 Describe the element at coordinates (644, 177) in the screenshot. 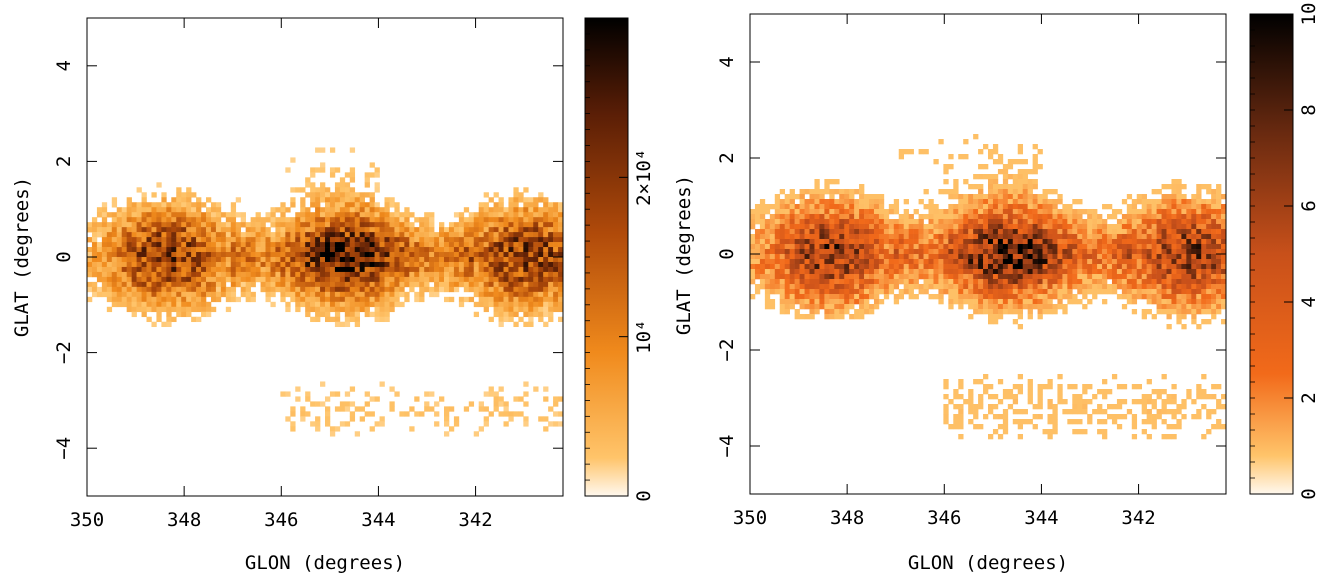

I see `colorbar-tick-label: 2×10⁴` at that location.